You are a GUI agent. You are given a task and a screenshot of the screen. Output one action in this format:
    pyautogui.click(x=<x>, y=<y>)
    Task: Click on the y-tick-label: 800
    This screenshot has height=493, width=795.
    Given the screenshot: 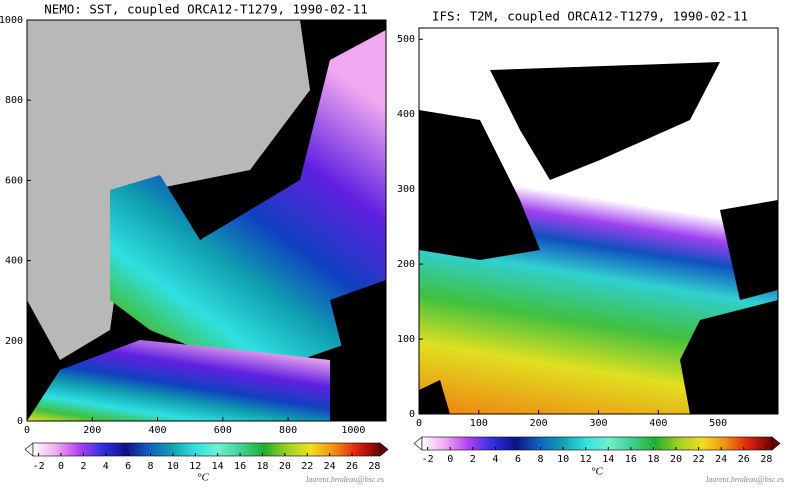 What is the action you would take?
    pyautogui.click(x=14, y=100)
    